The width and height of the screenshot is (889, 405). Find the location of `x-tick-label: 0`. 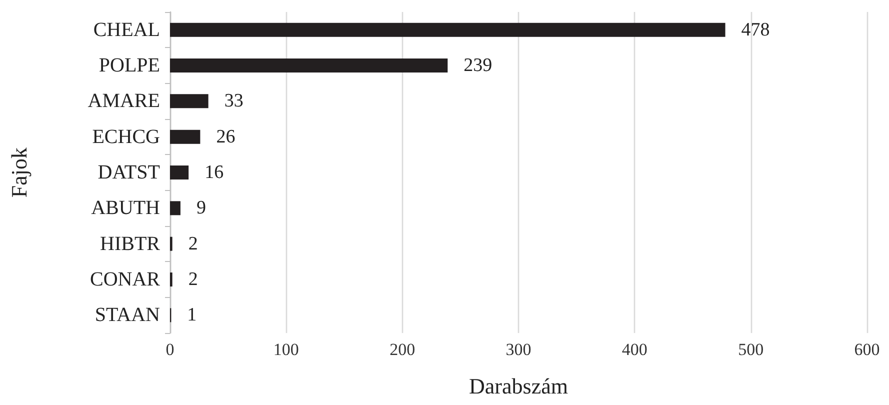

x-tick-label: 0 is located at coordinates (170, 349).